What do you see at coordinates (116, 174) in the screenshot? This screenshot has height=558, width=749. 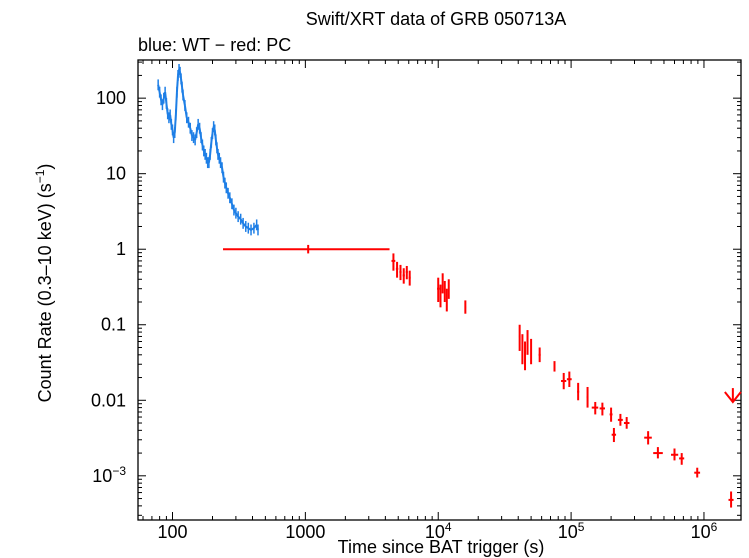 I see `y-tick-label: 10` at bounding box center [116, 174].